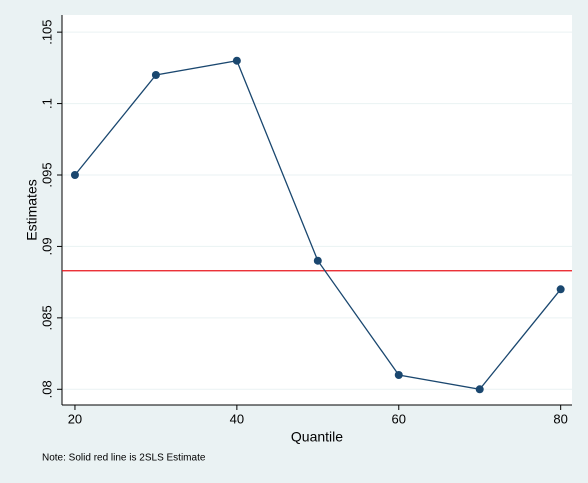  I want to click on note: Note: Solid red line is 2SLS Estimate, so click(124, 458).